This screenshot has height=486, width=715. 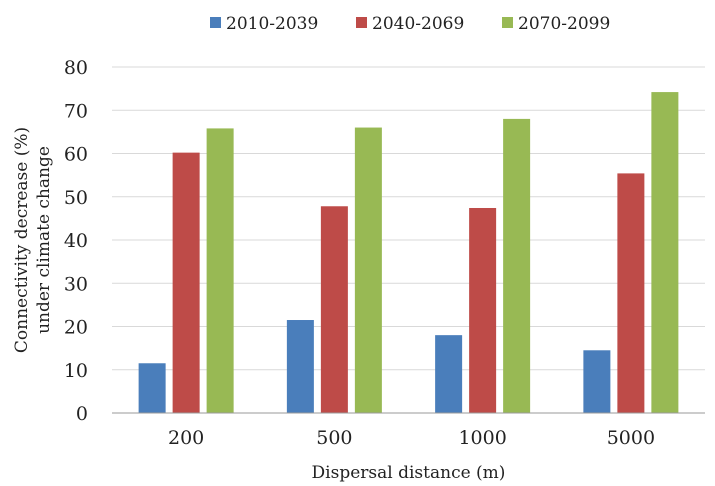 I want to click on x-axis-title: Dispersal distance (m), so click(x=409, y=473).